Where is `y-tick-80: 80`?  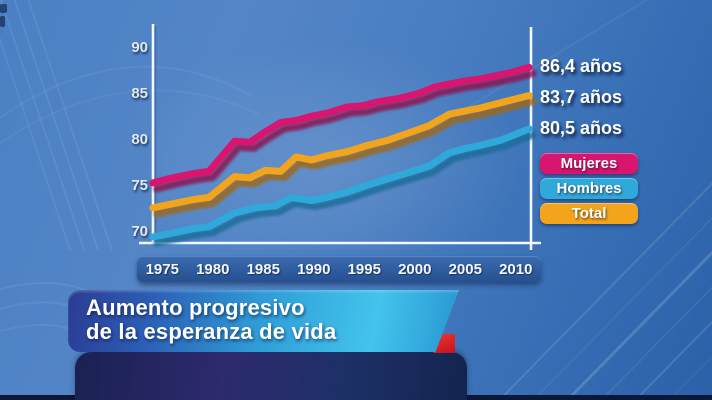
y-tick-80: 80 is located at coordinates (139, 139).